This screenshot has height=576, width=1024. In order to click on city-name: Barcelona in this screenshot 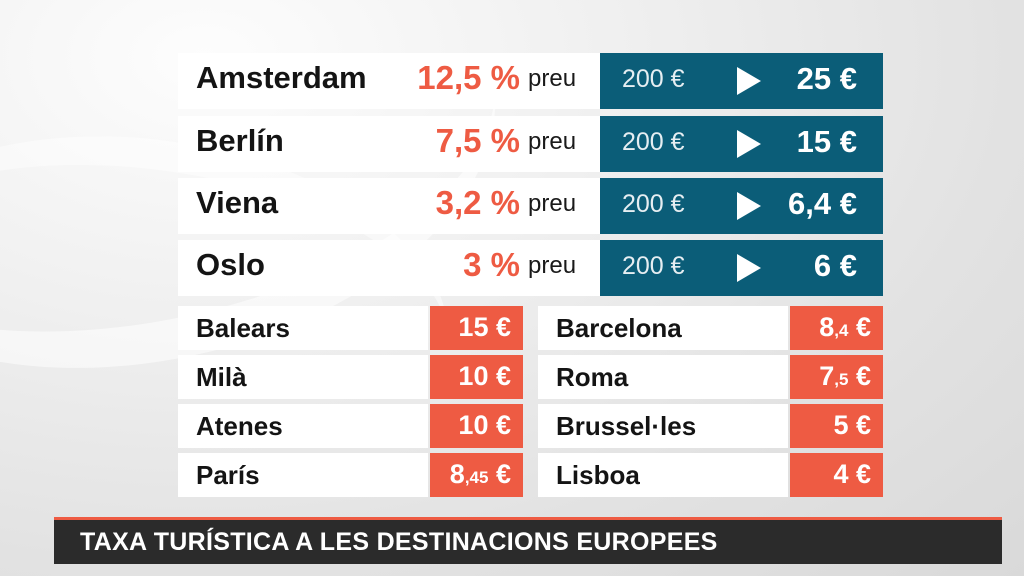, I will do `click(619, 328)`.